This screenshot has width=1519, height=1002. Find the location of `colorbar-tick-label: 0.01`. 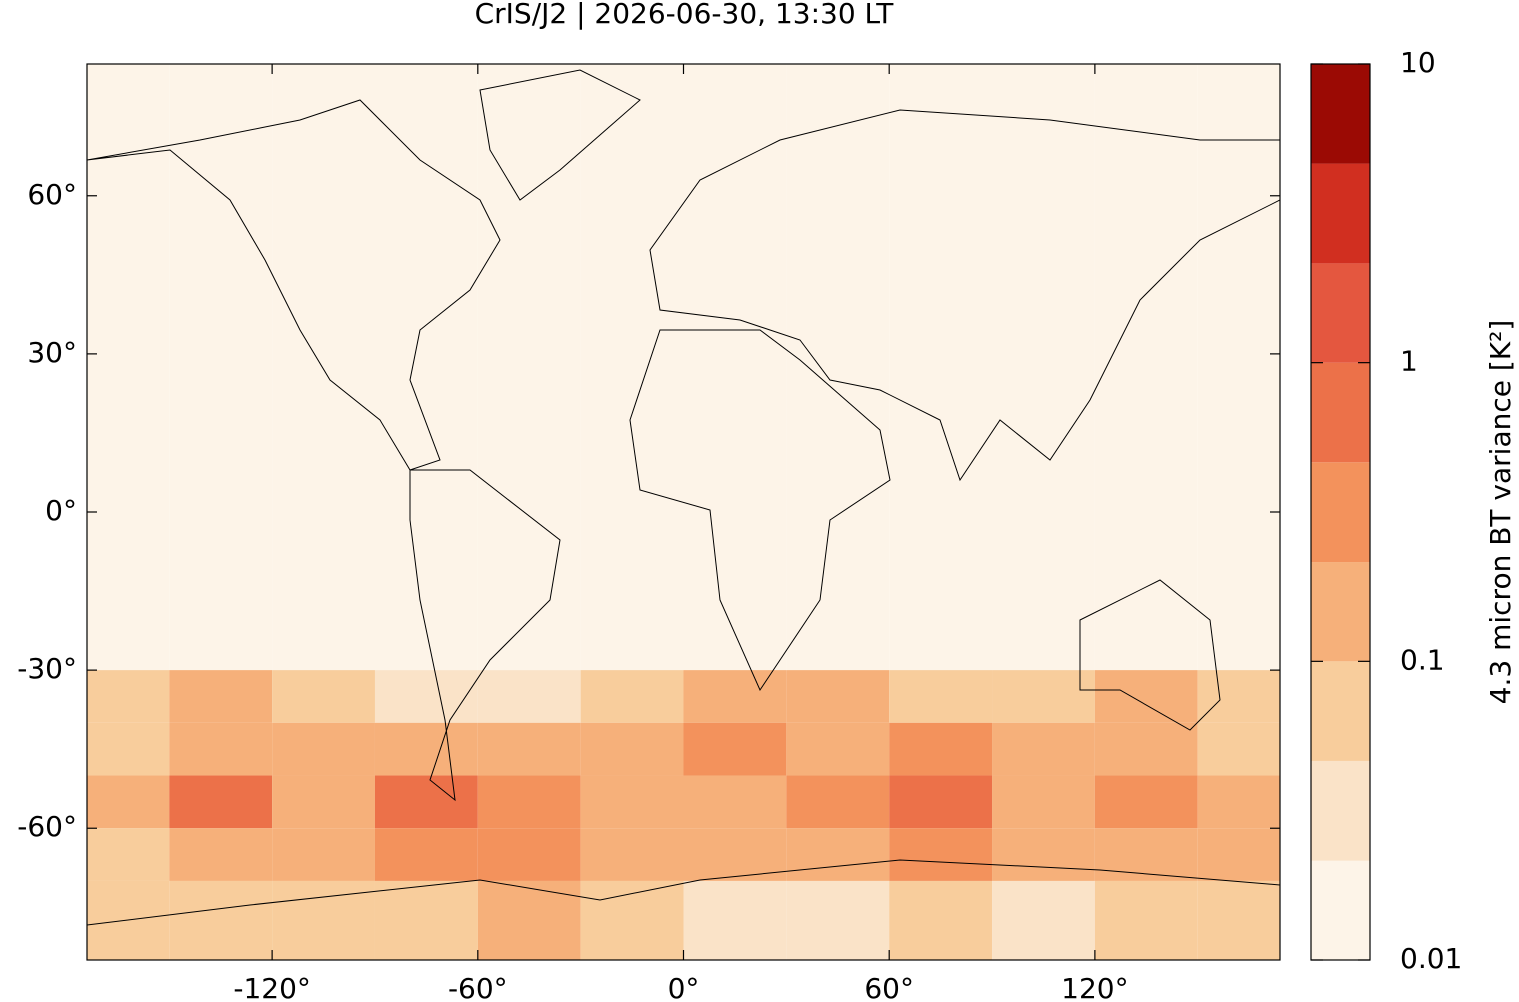

colorbar-tick-label: 0.01 is located at coordinates (1431, 958).